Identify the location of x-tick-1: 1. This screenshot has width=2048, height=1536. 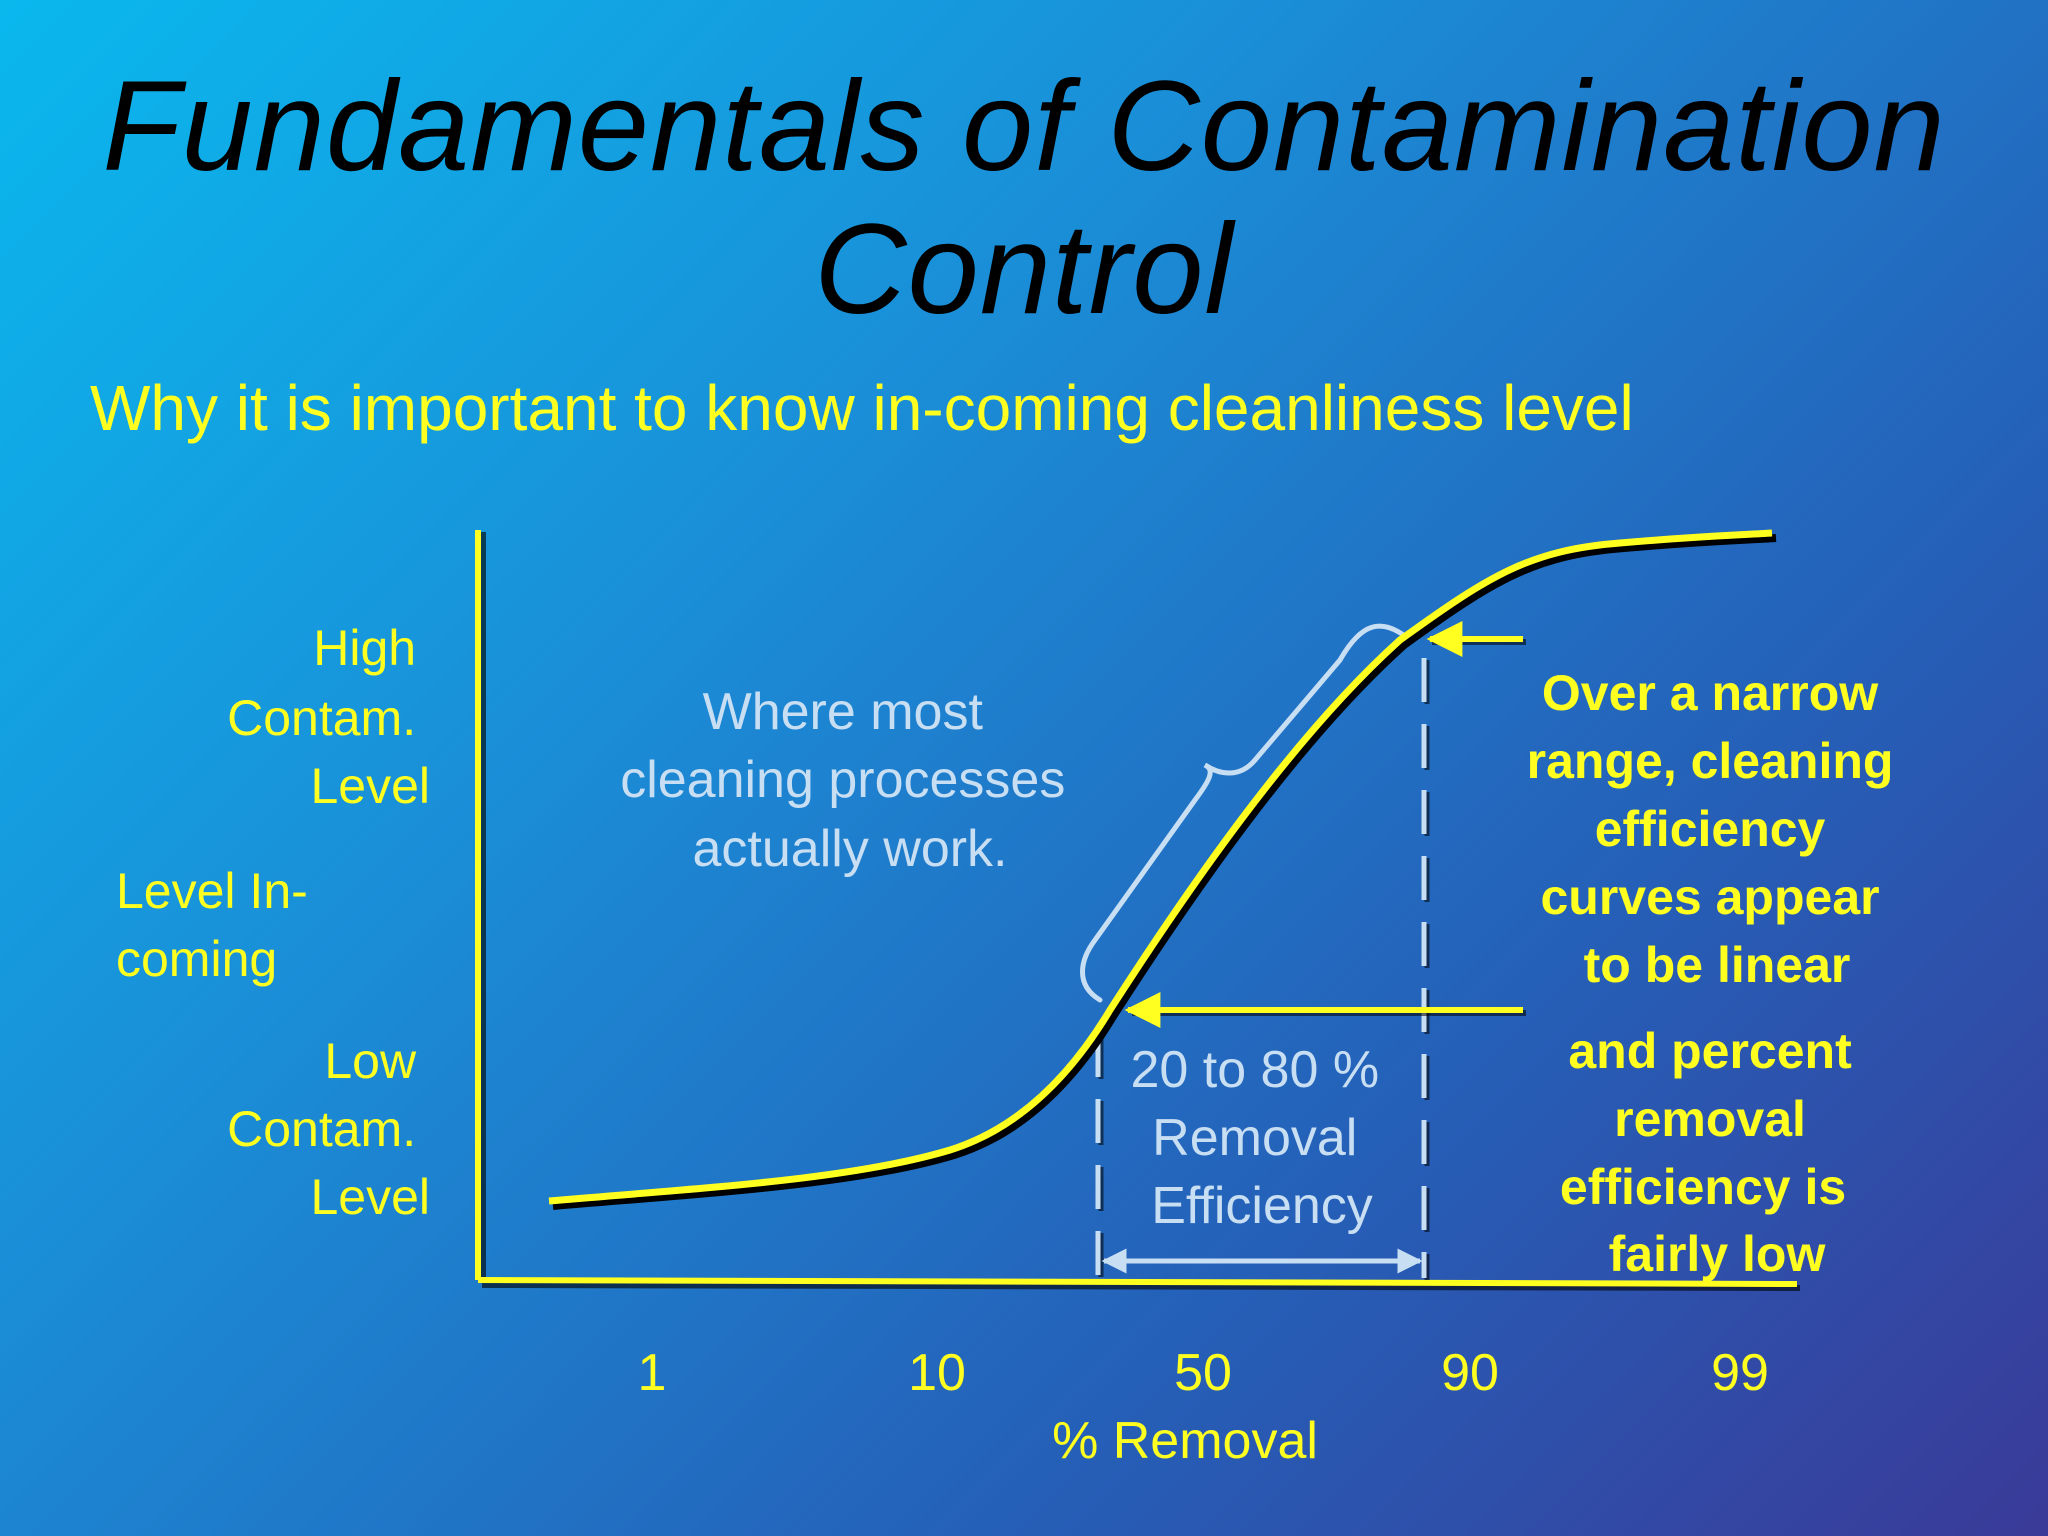
(652, 1373).